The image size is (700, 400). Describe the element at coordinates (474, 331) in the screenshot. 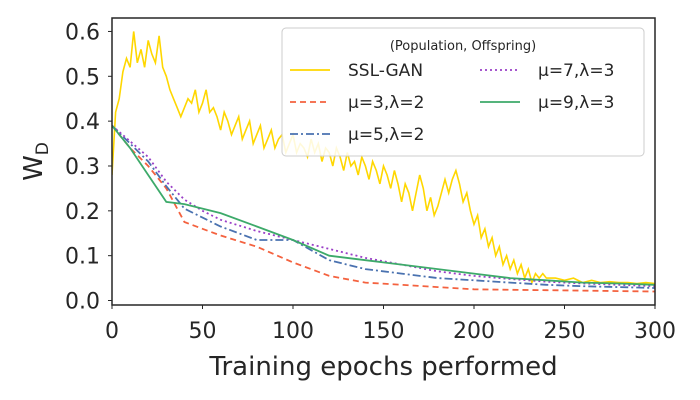

I see `x-tick-label: 200` at that location.